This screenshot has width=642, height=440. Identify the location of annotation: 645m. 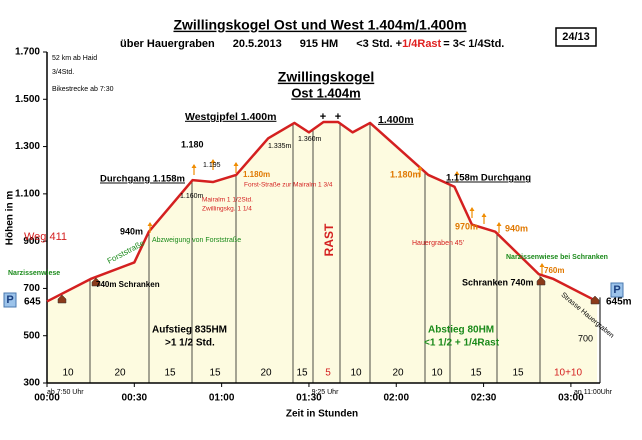
(619, 302).